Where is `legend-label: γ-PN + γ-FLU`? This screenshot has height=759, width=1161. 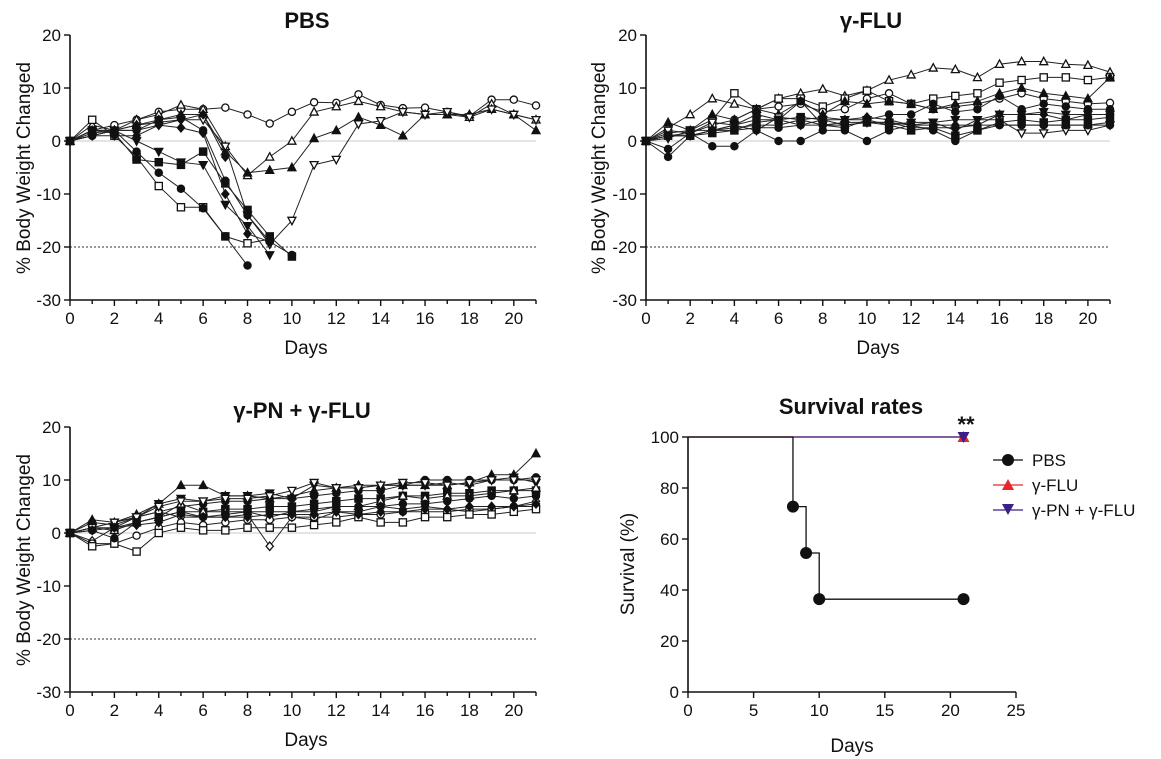
legend-label: γ-PN + γ-FLU is located at coordinates (1083, 510).